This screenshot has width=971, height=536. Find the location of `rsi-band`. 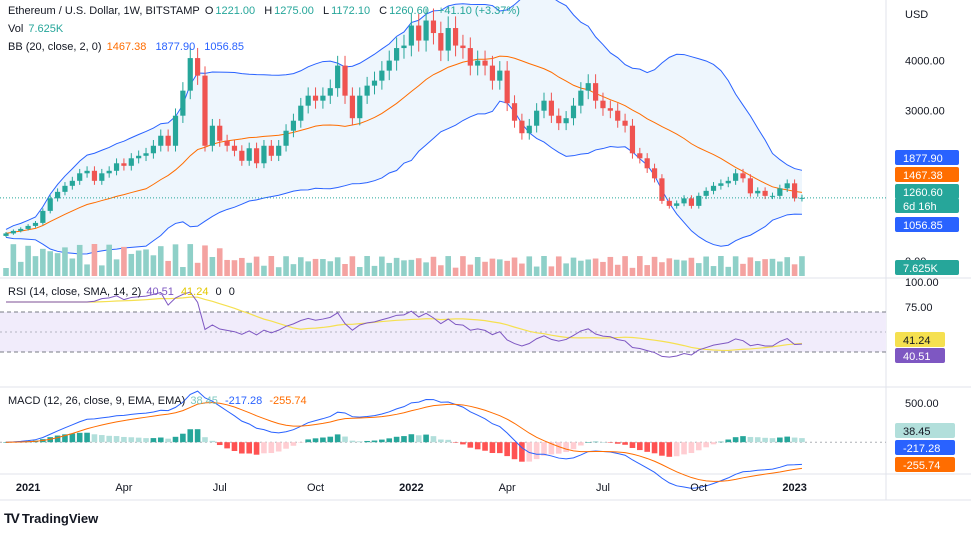

rsi-band is located at coordinates (443, 332).